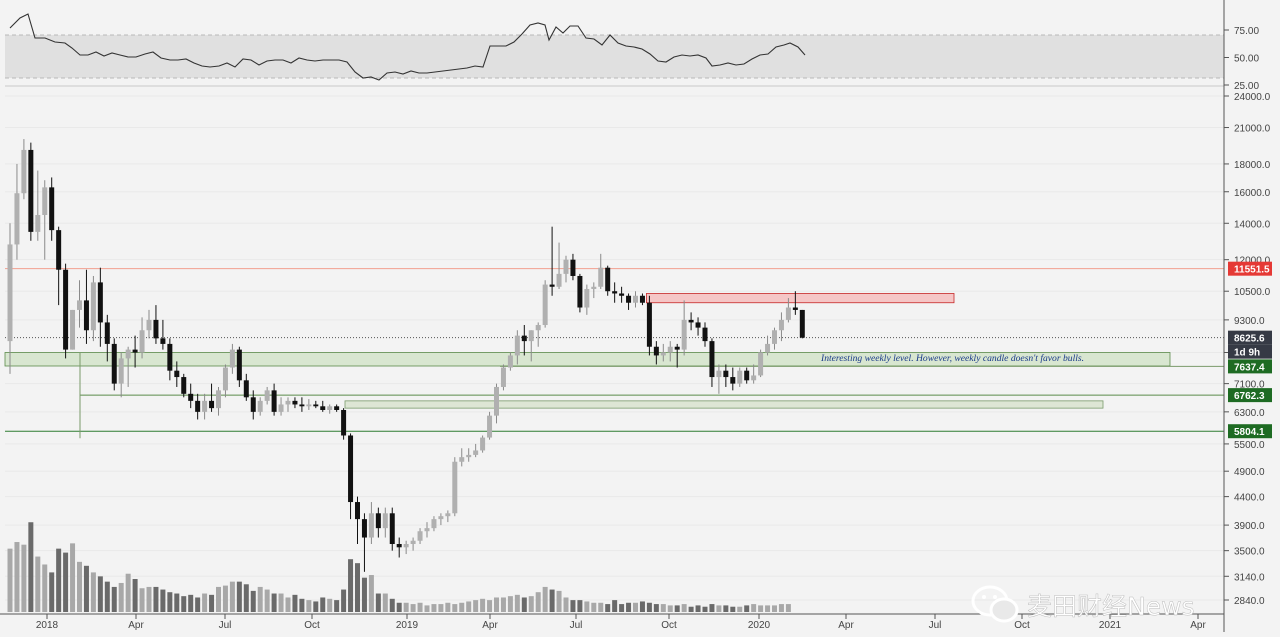 The height and width of the screenshot is (637, 1280). I want to click on price-label-text: 5804.1, so click(1249, 432).